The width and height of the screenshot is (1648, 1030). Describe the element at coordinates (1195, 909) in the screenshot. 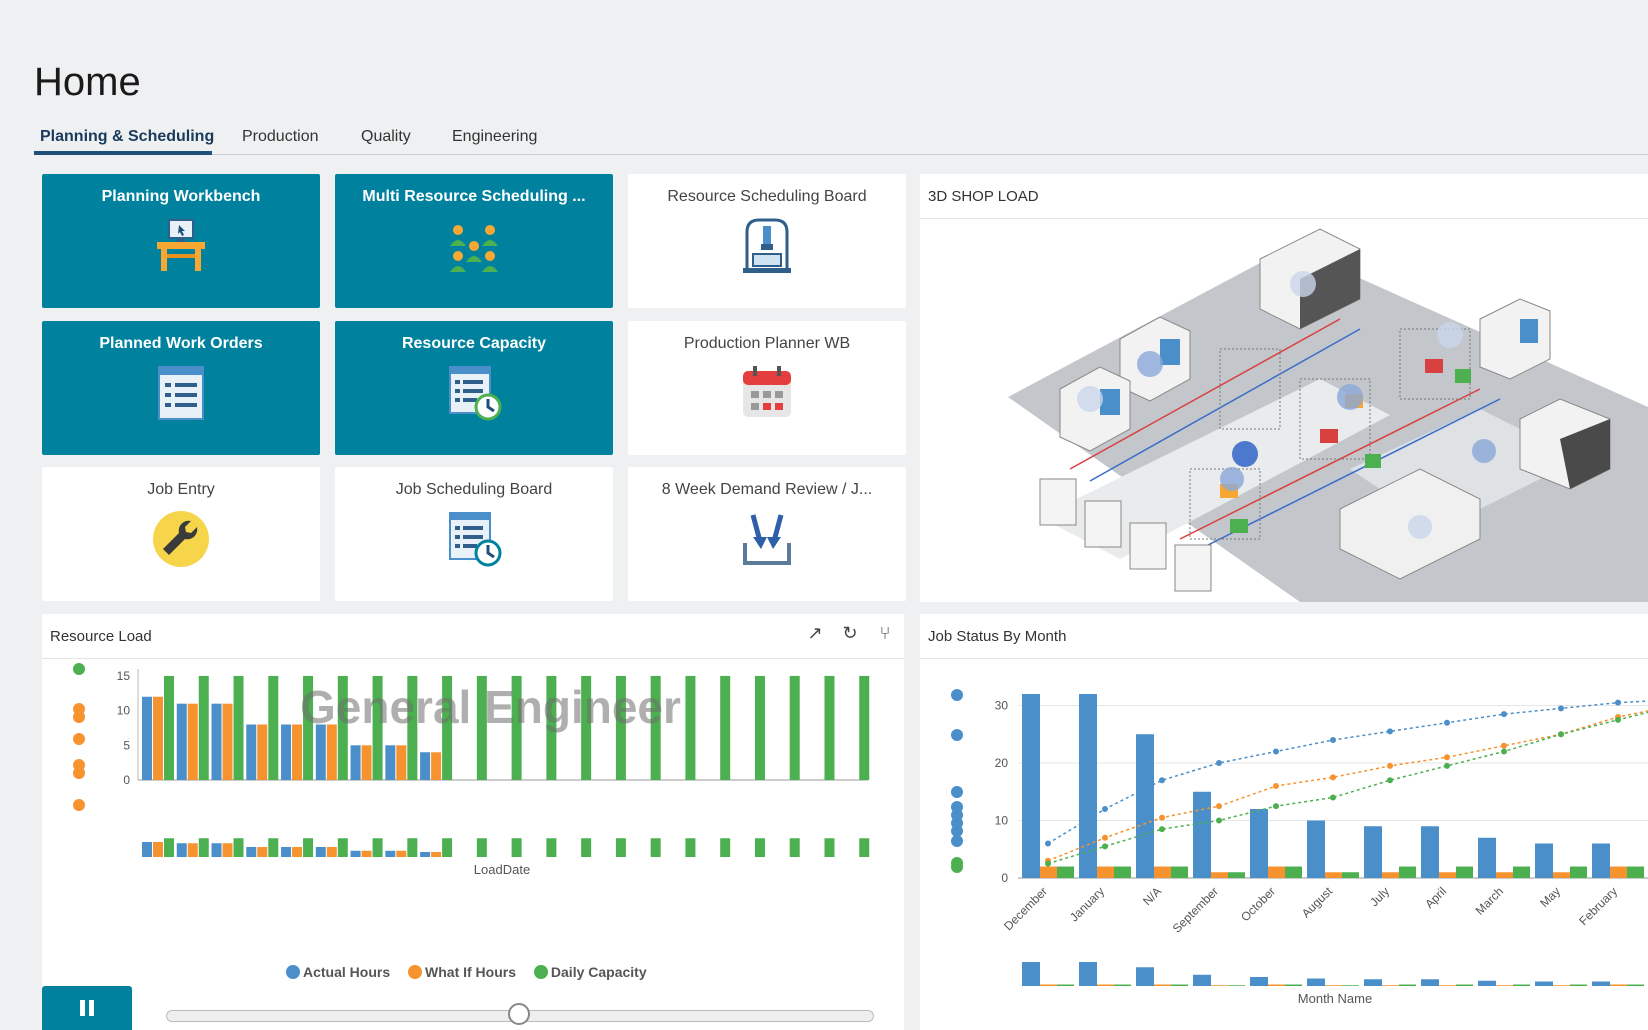

I see `x-tick-label: September` at that location.